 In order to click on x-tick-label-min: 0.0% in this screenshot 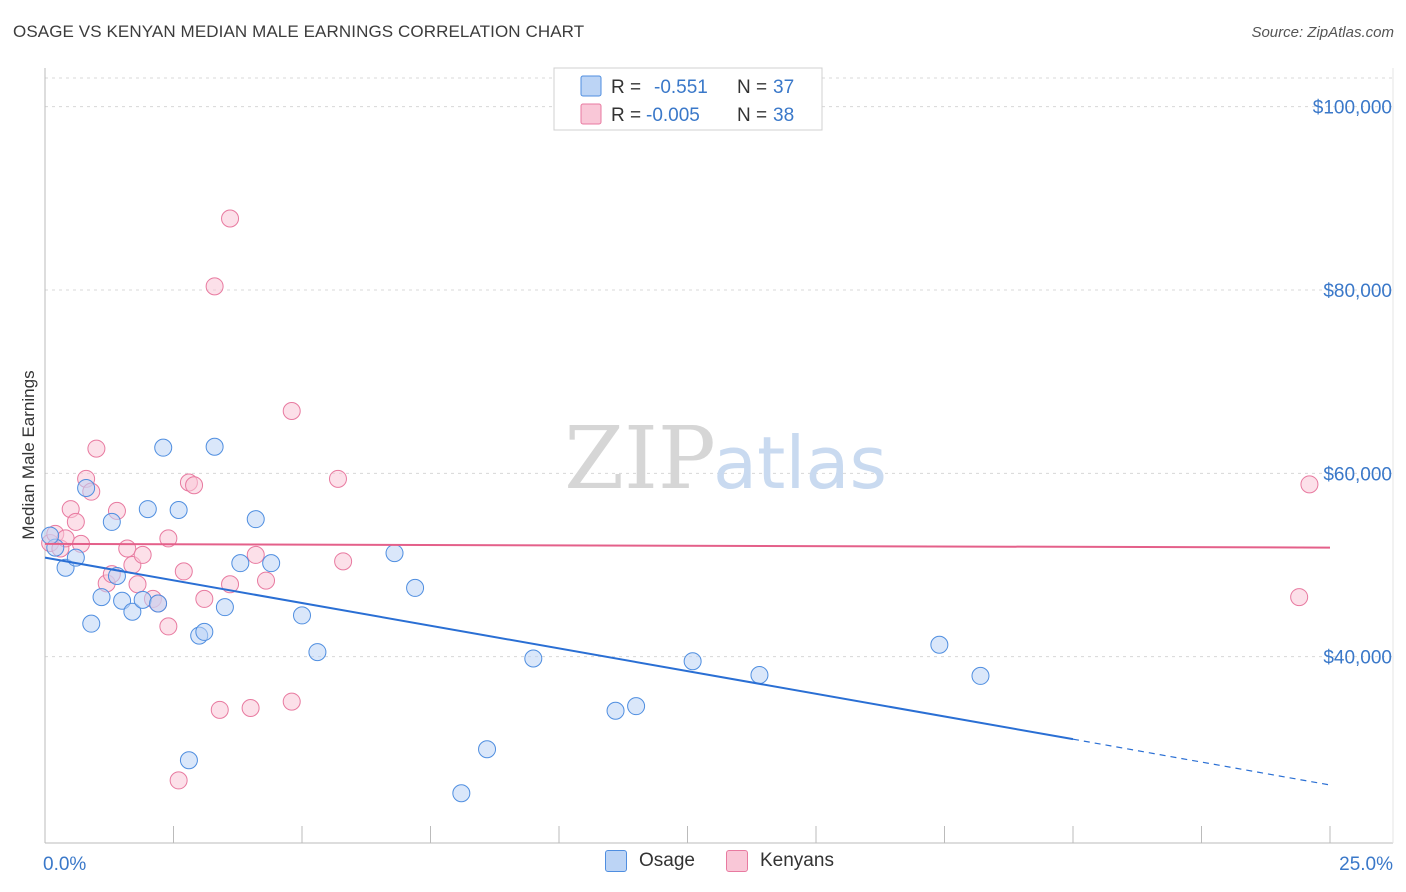, I will do `click(64, 864)`.